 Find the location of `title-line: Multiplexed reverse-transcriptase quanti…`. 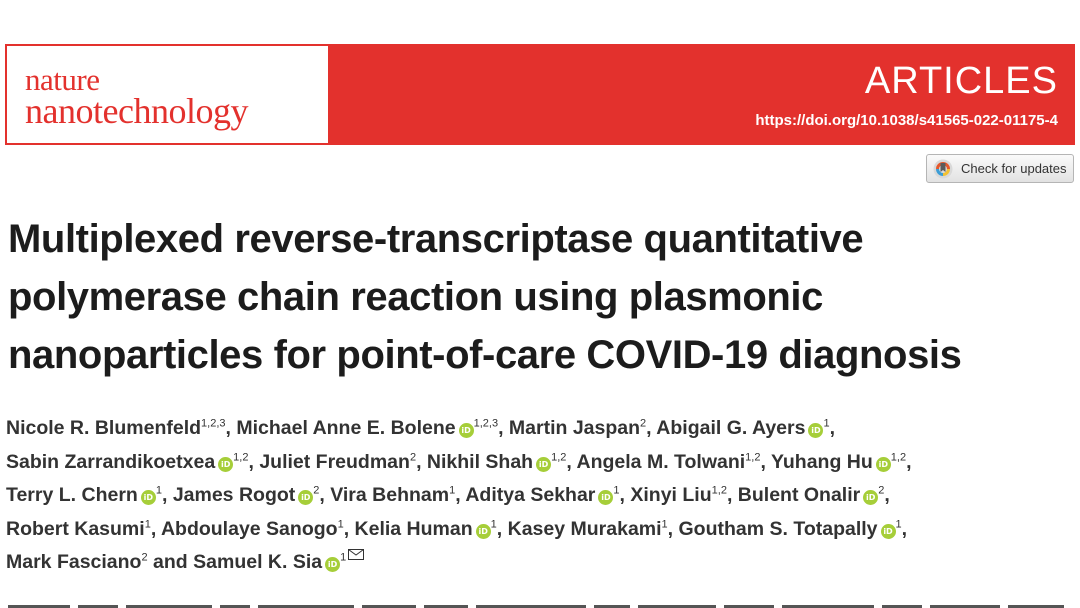

title-line: Multiplexed reverse-transcriptase quanti… is located at coordinates (436, 239).